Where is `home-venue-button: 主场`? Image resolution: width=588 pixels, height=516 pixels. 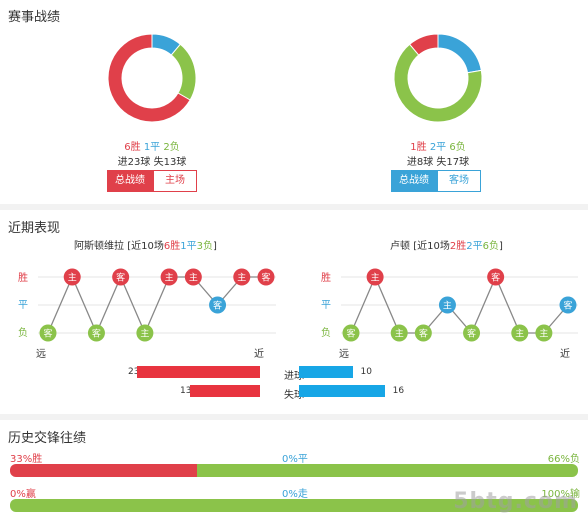
home-venue-button: 主场 is located at coordinates (175, 181).